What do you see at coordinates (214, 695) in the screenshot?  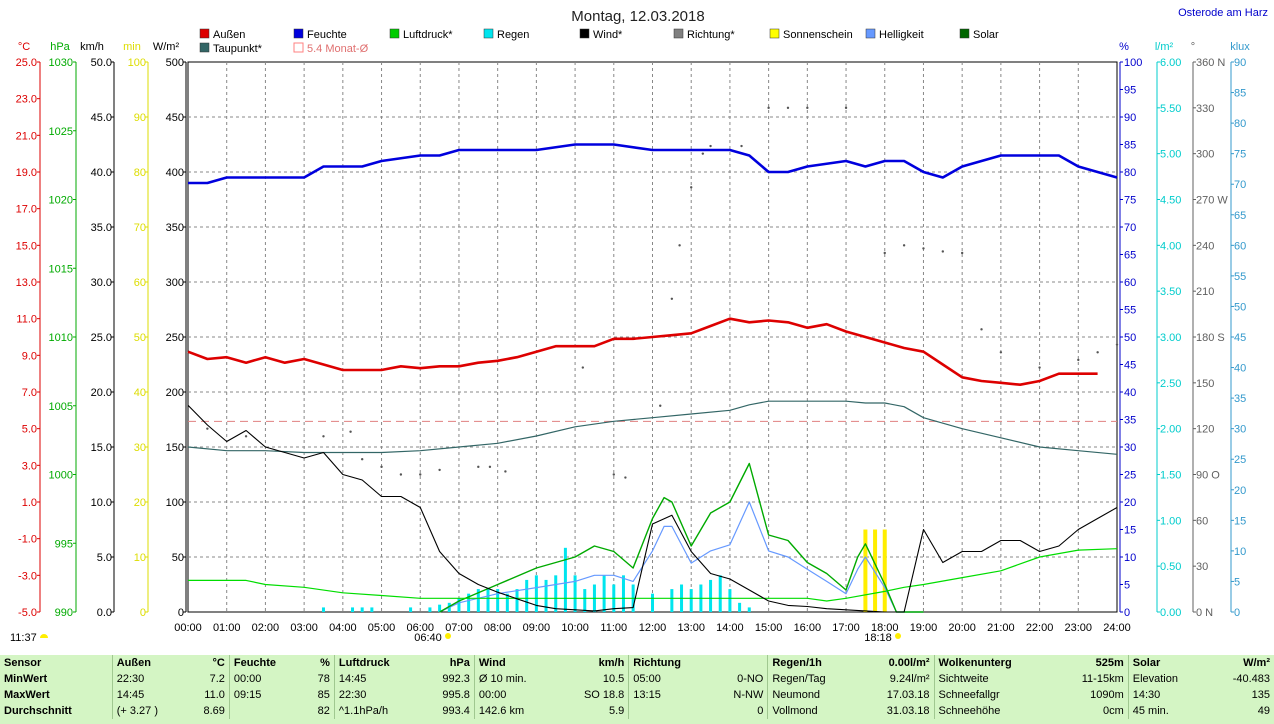 I see `stats-cell: 11.0` at bounding box center [214, 695].